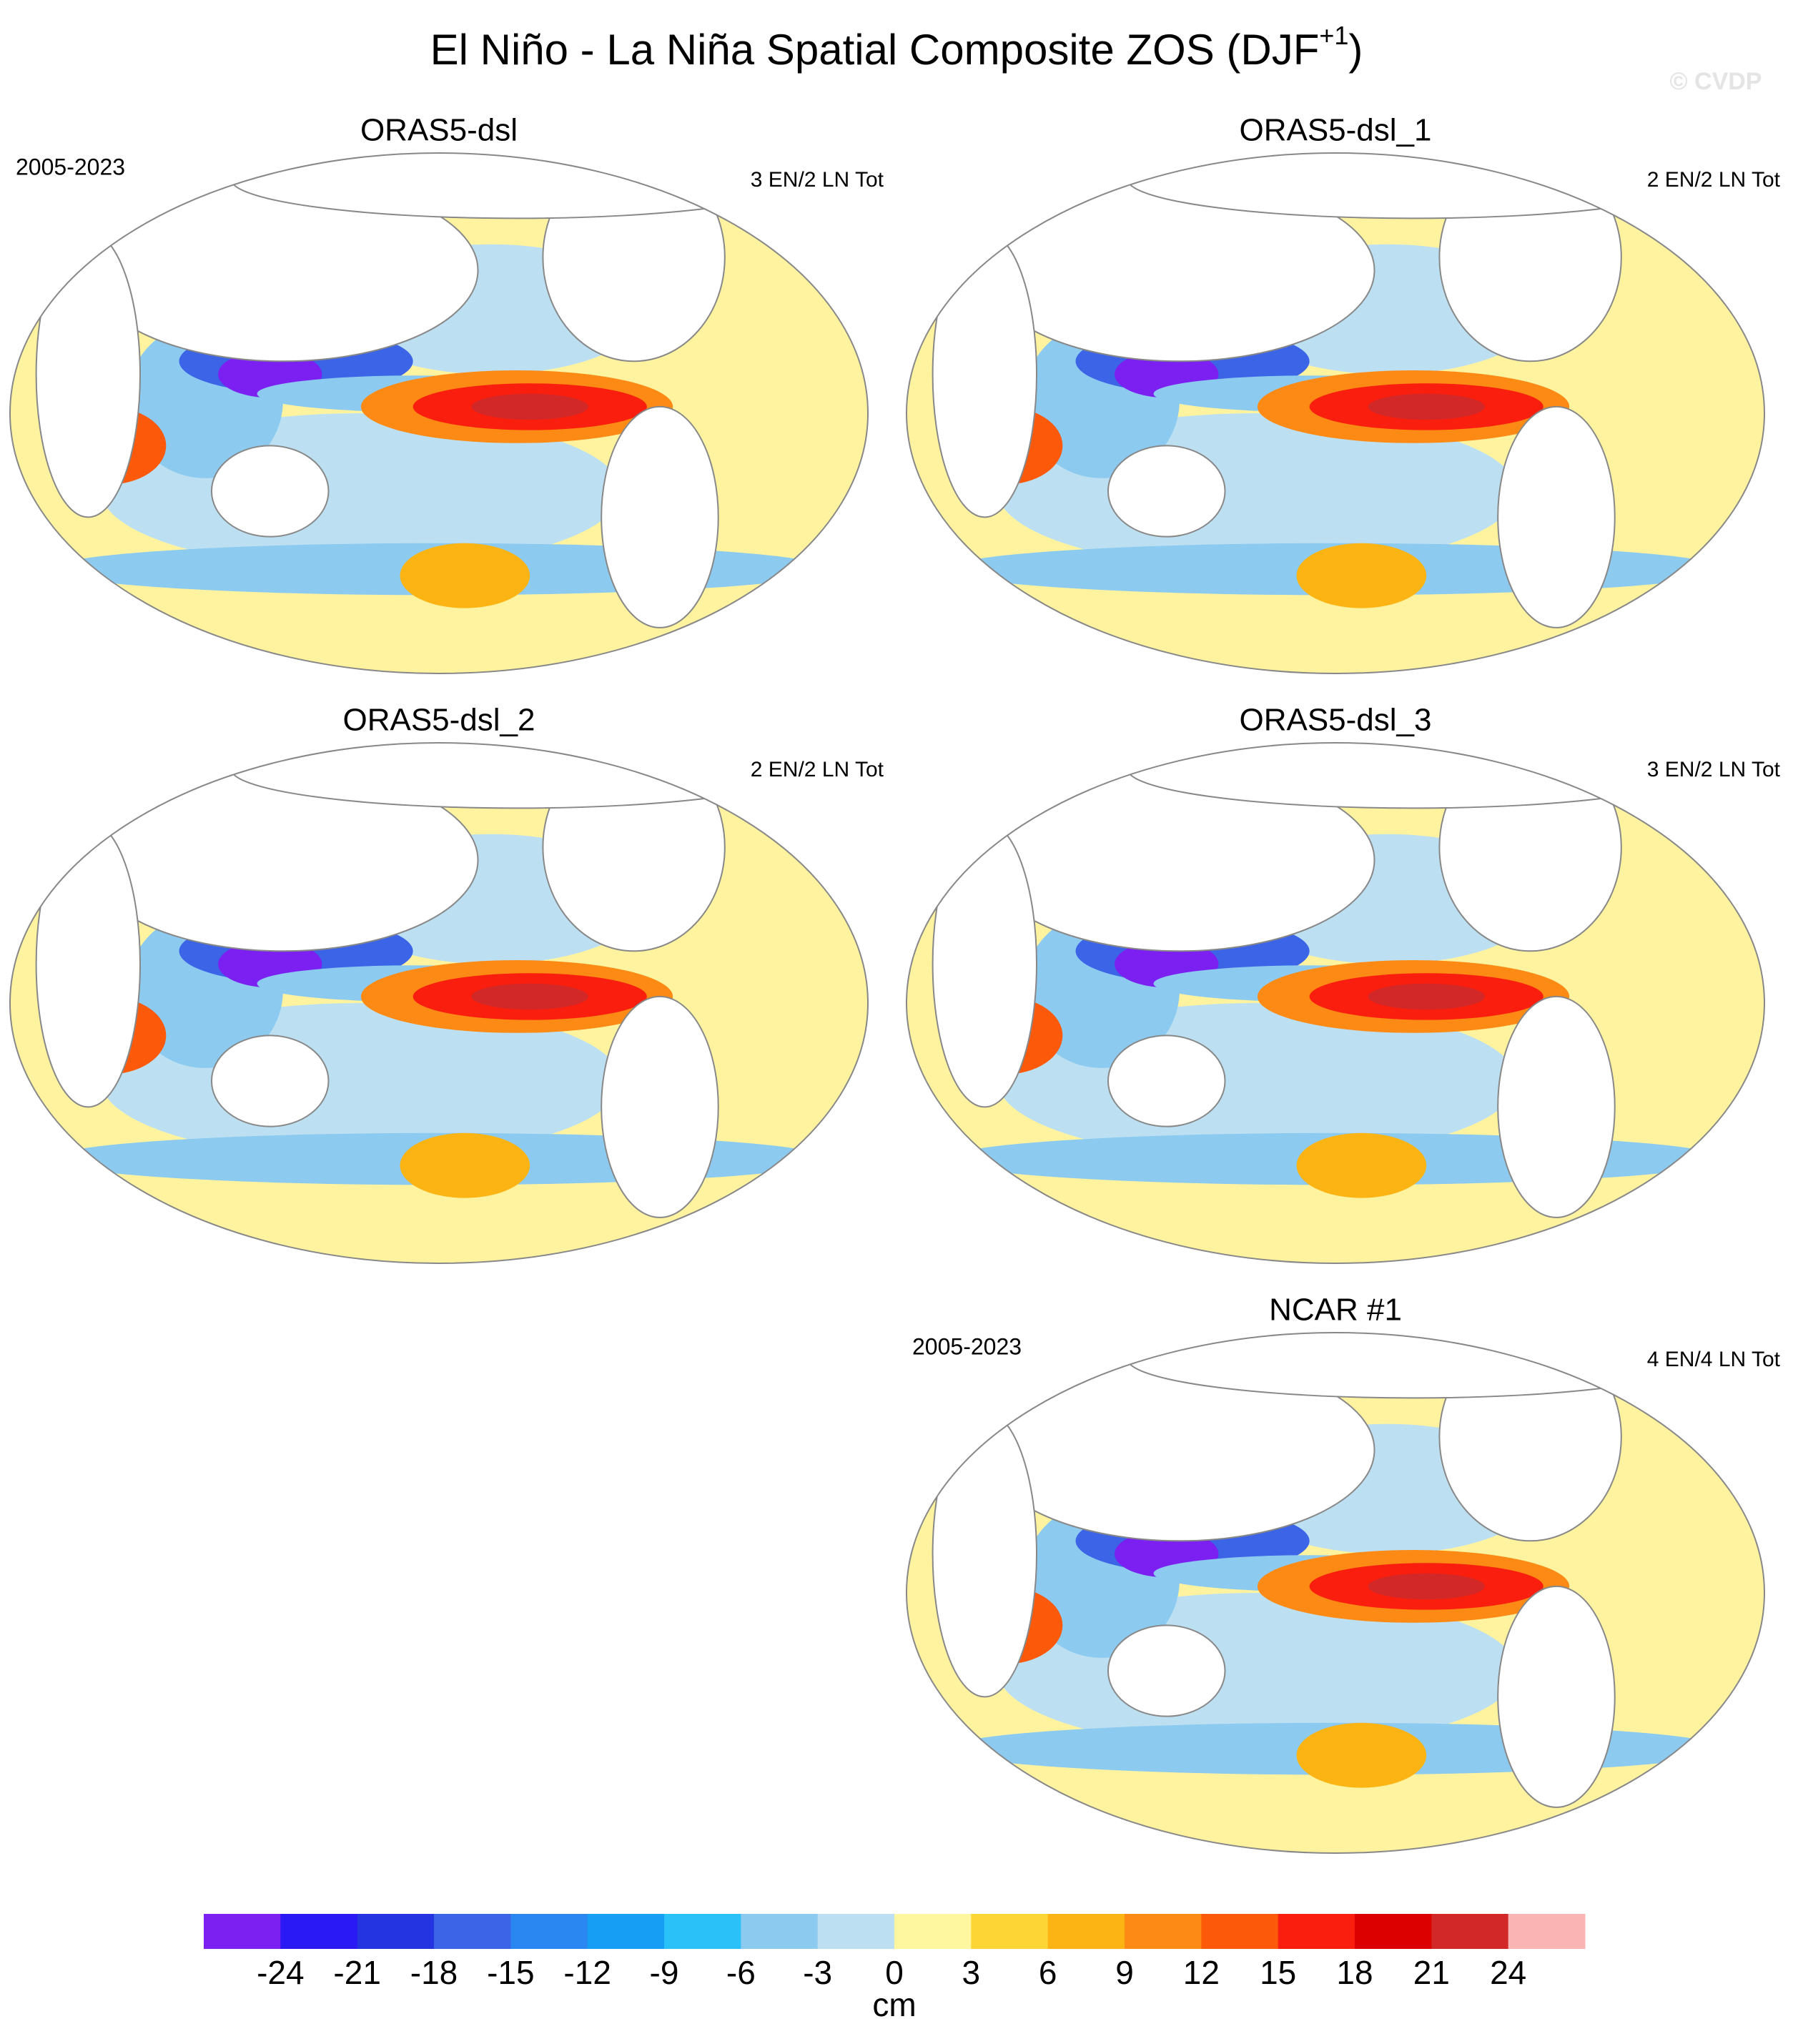 Image resolution: width=1793 pixels, height=2044 pixels. I want to click on colorbar-tick-label: 6, so click(1048, 1973).